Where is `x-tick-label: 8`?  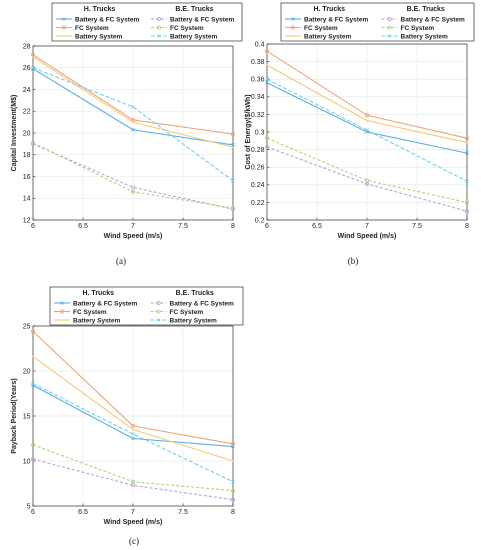 x-tick-label: 8 is located at coordinates (467, 226).